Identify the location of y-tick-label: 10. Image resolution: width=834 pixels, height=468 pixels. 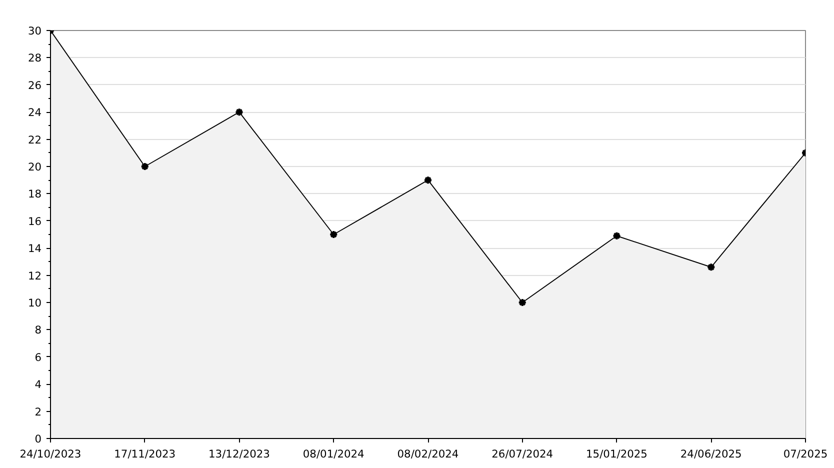
(35, 303).